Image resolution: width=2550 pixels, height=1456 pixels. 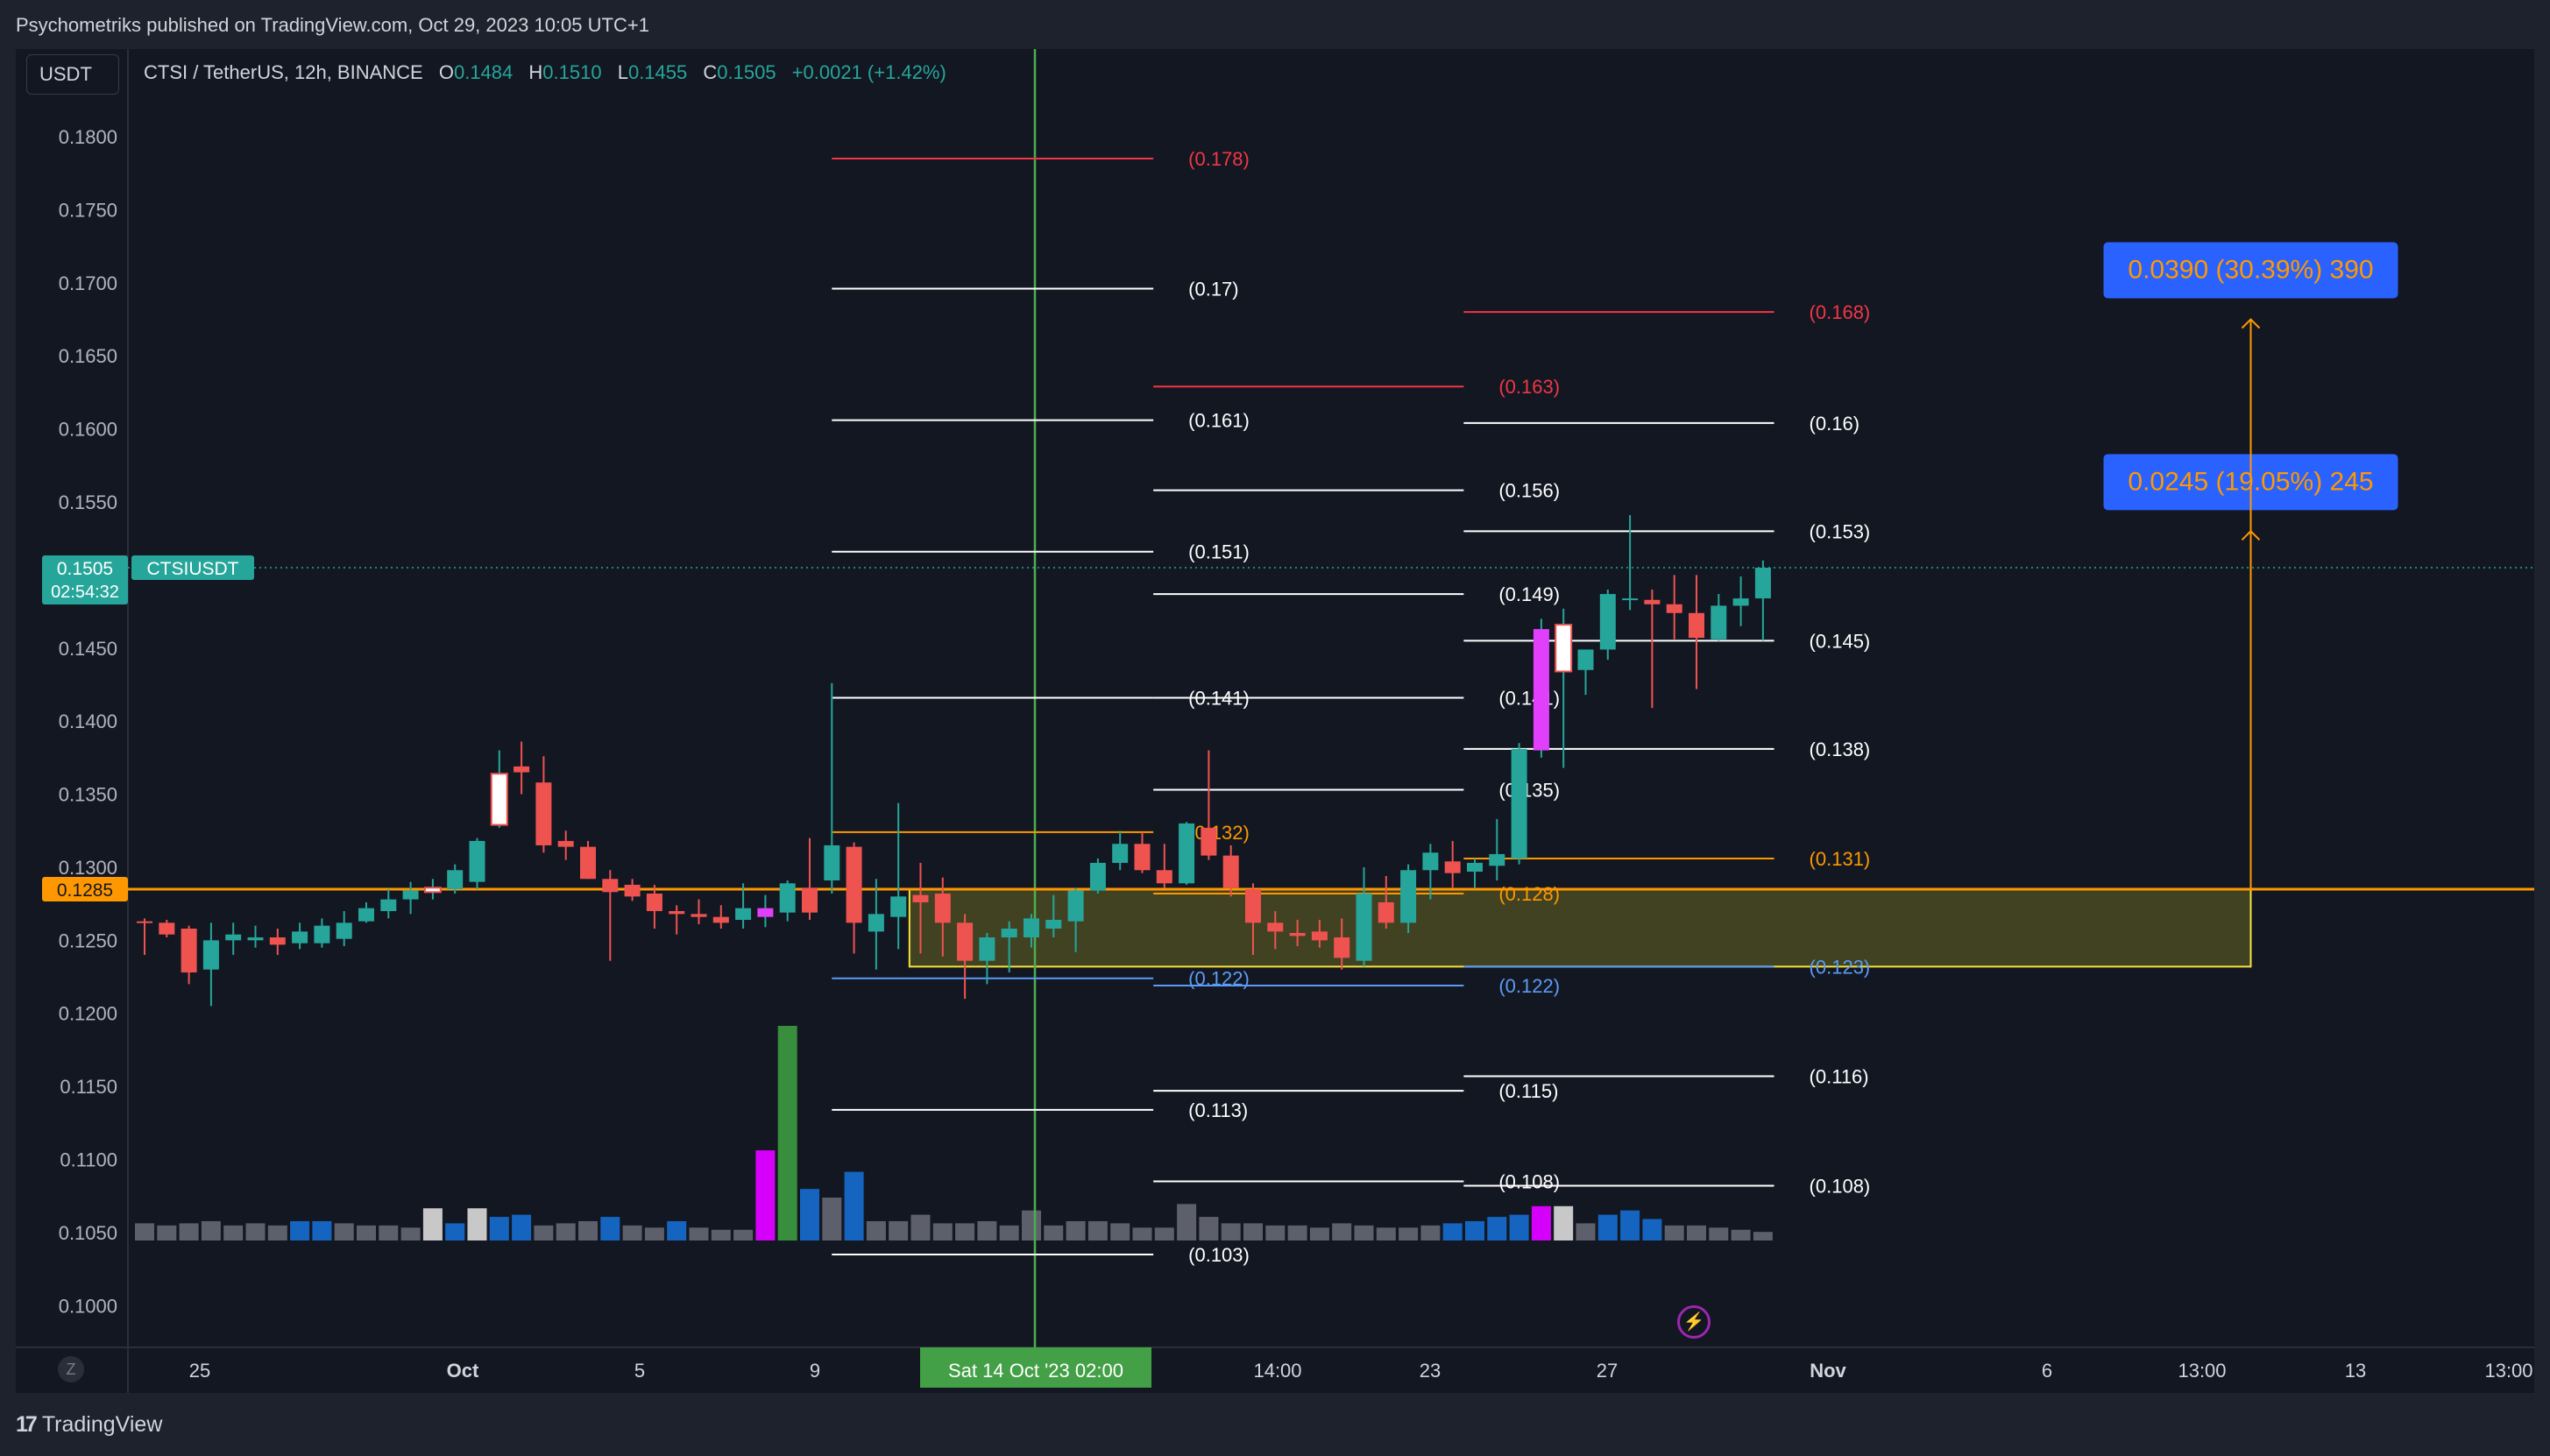 What do you see at coordinates (193, 569) in the screenshot?
I see `symbol-tag-label: CTSIUSDT` at bounding box center [193, 569].